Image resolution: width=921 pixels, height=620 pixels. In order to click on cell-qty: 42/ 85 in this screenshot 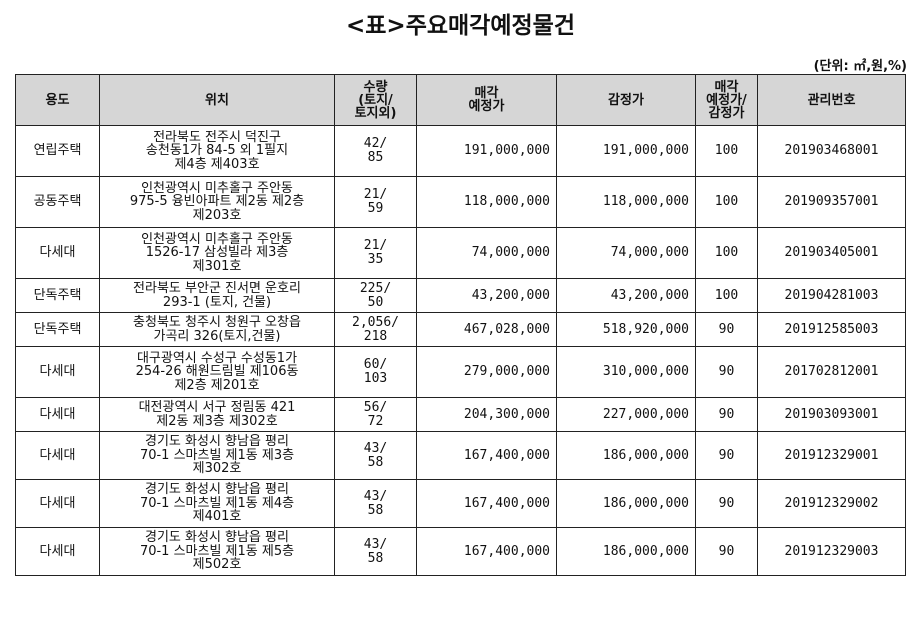, I will do `click(375, 151)`.